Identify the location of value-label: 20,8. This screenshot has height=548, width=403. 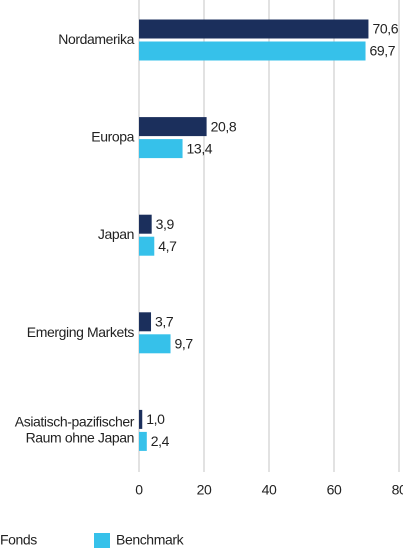
(224, 126).